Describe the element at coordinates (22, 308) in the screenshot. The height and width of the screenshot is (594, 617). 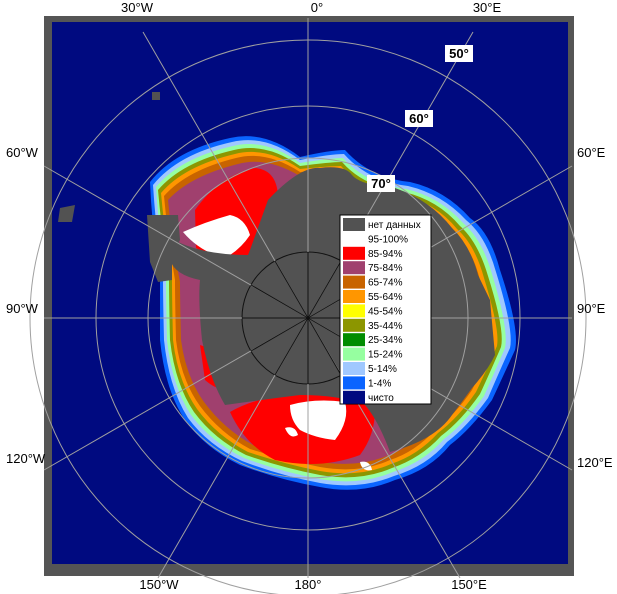
I see `lon-label-90w: 90°W` at that location.